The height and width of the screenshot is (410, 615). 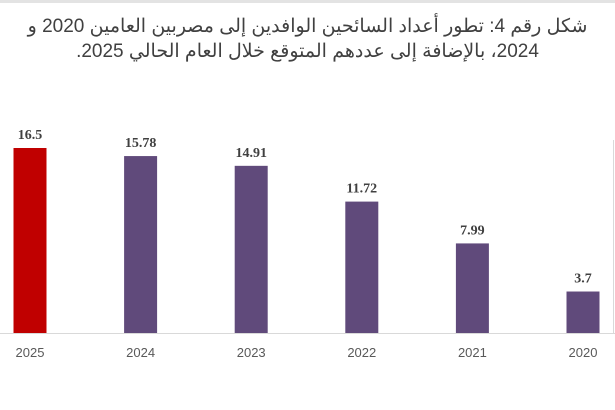 I want to click on x-tick-2022: 2022, so click(x=361, y=352).